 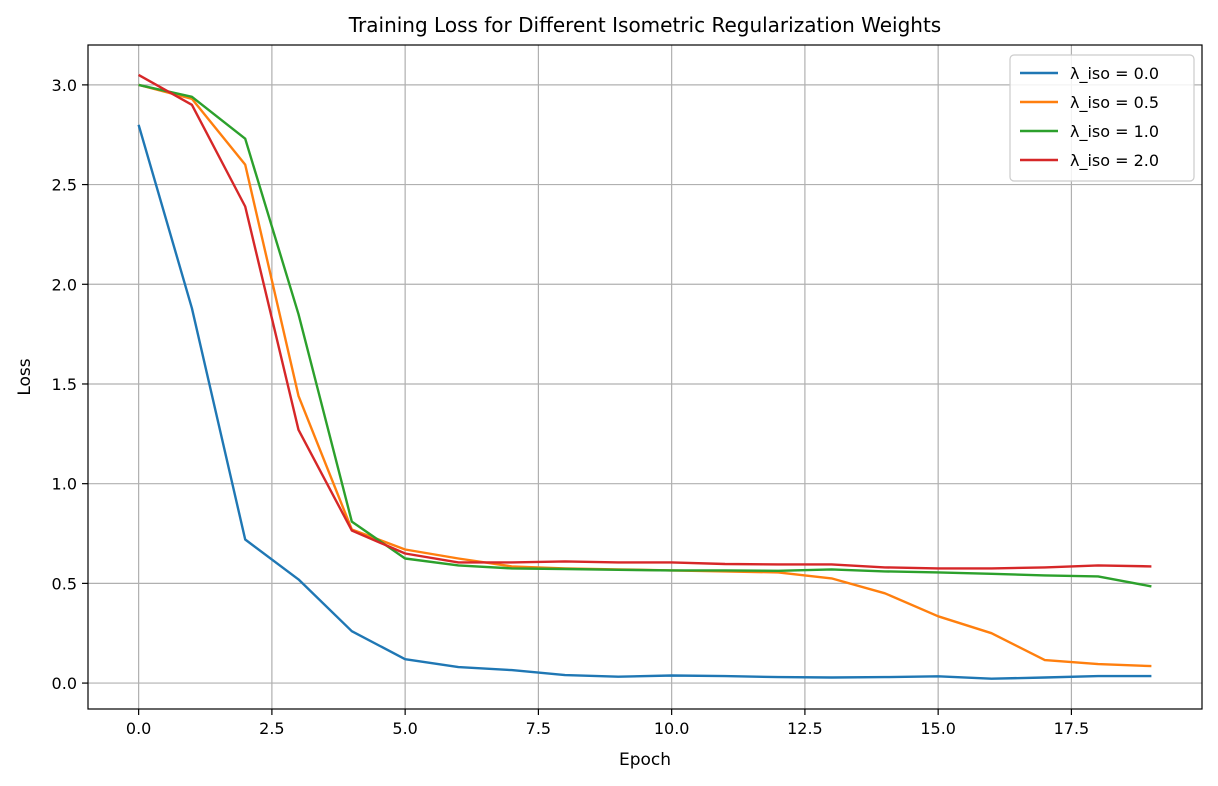 I want to click on x-tick-label: 10.0, so click(x=672, y=728).